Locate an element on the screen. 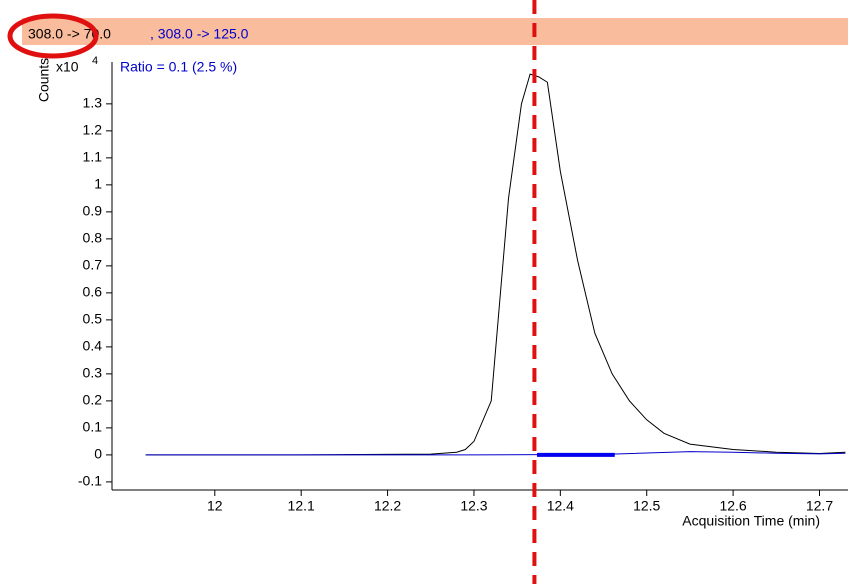 The height and width of the screenshot is (584, 858). x-tick-label: 12.3 is located at coordinates (473, 506).